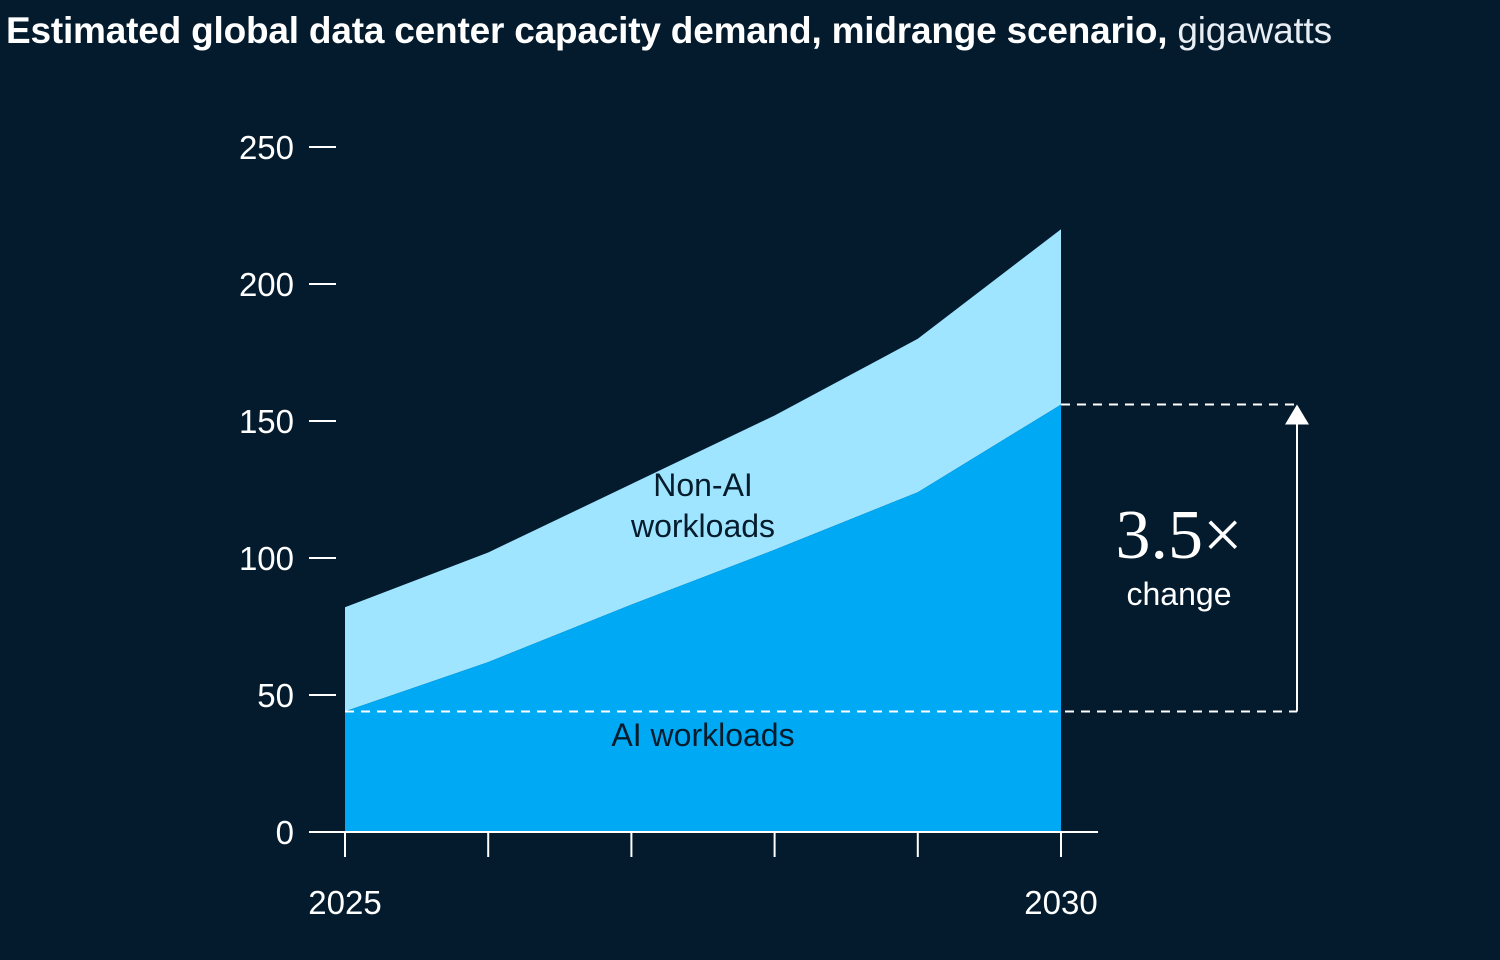  I want to click on y-tick-label: 150, so click(266, 421).